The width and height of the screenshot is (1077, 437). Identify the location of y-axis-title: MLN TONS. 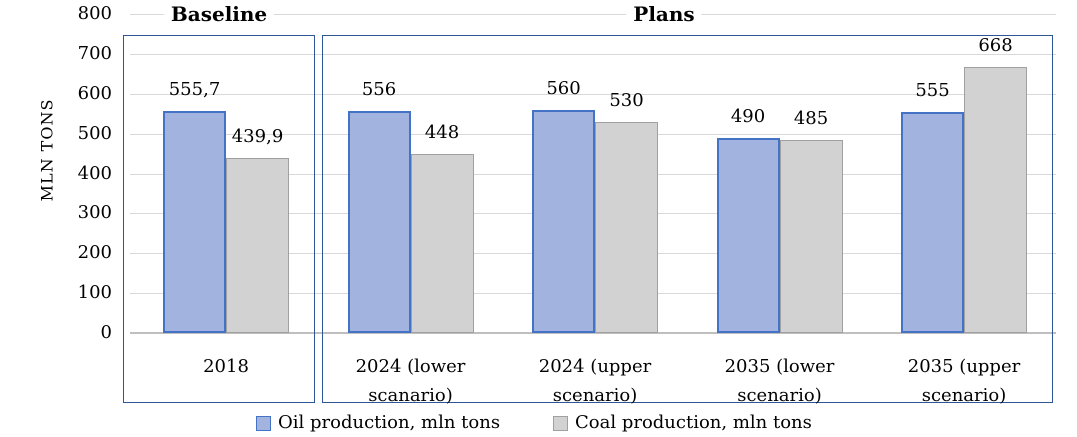
(47, 150).